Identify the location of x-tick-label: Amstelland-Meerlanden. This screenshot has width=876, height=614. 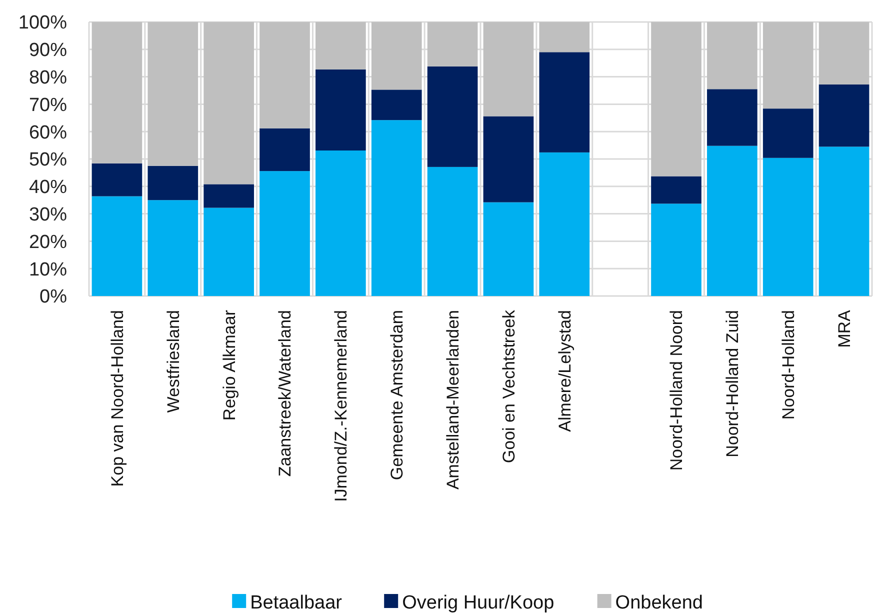
(452, 400).